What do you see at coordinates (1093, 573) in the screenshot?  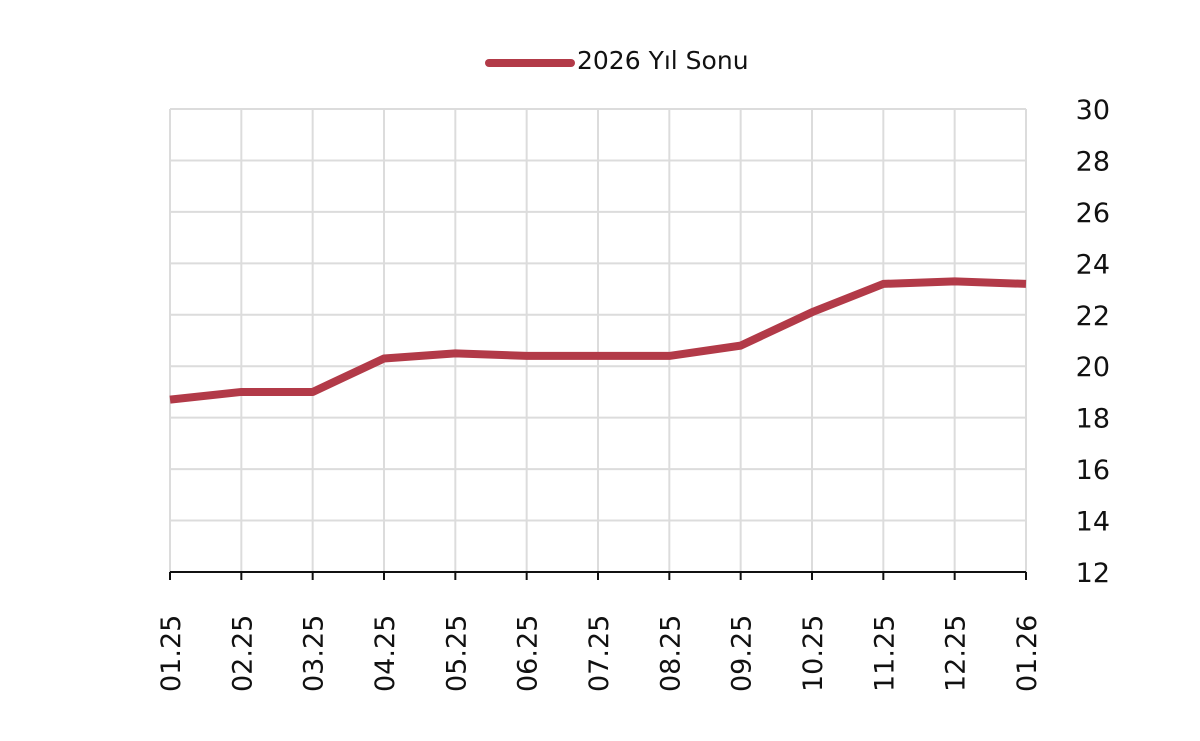 I see `y-tick-label: 12` at bounding box center [1093, 573].